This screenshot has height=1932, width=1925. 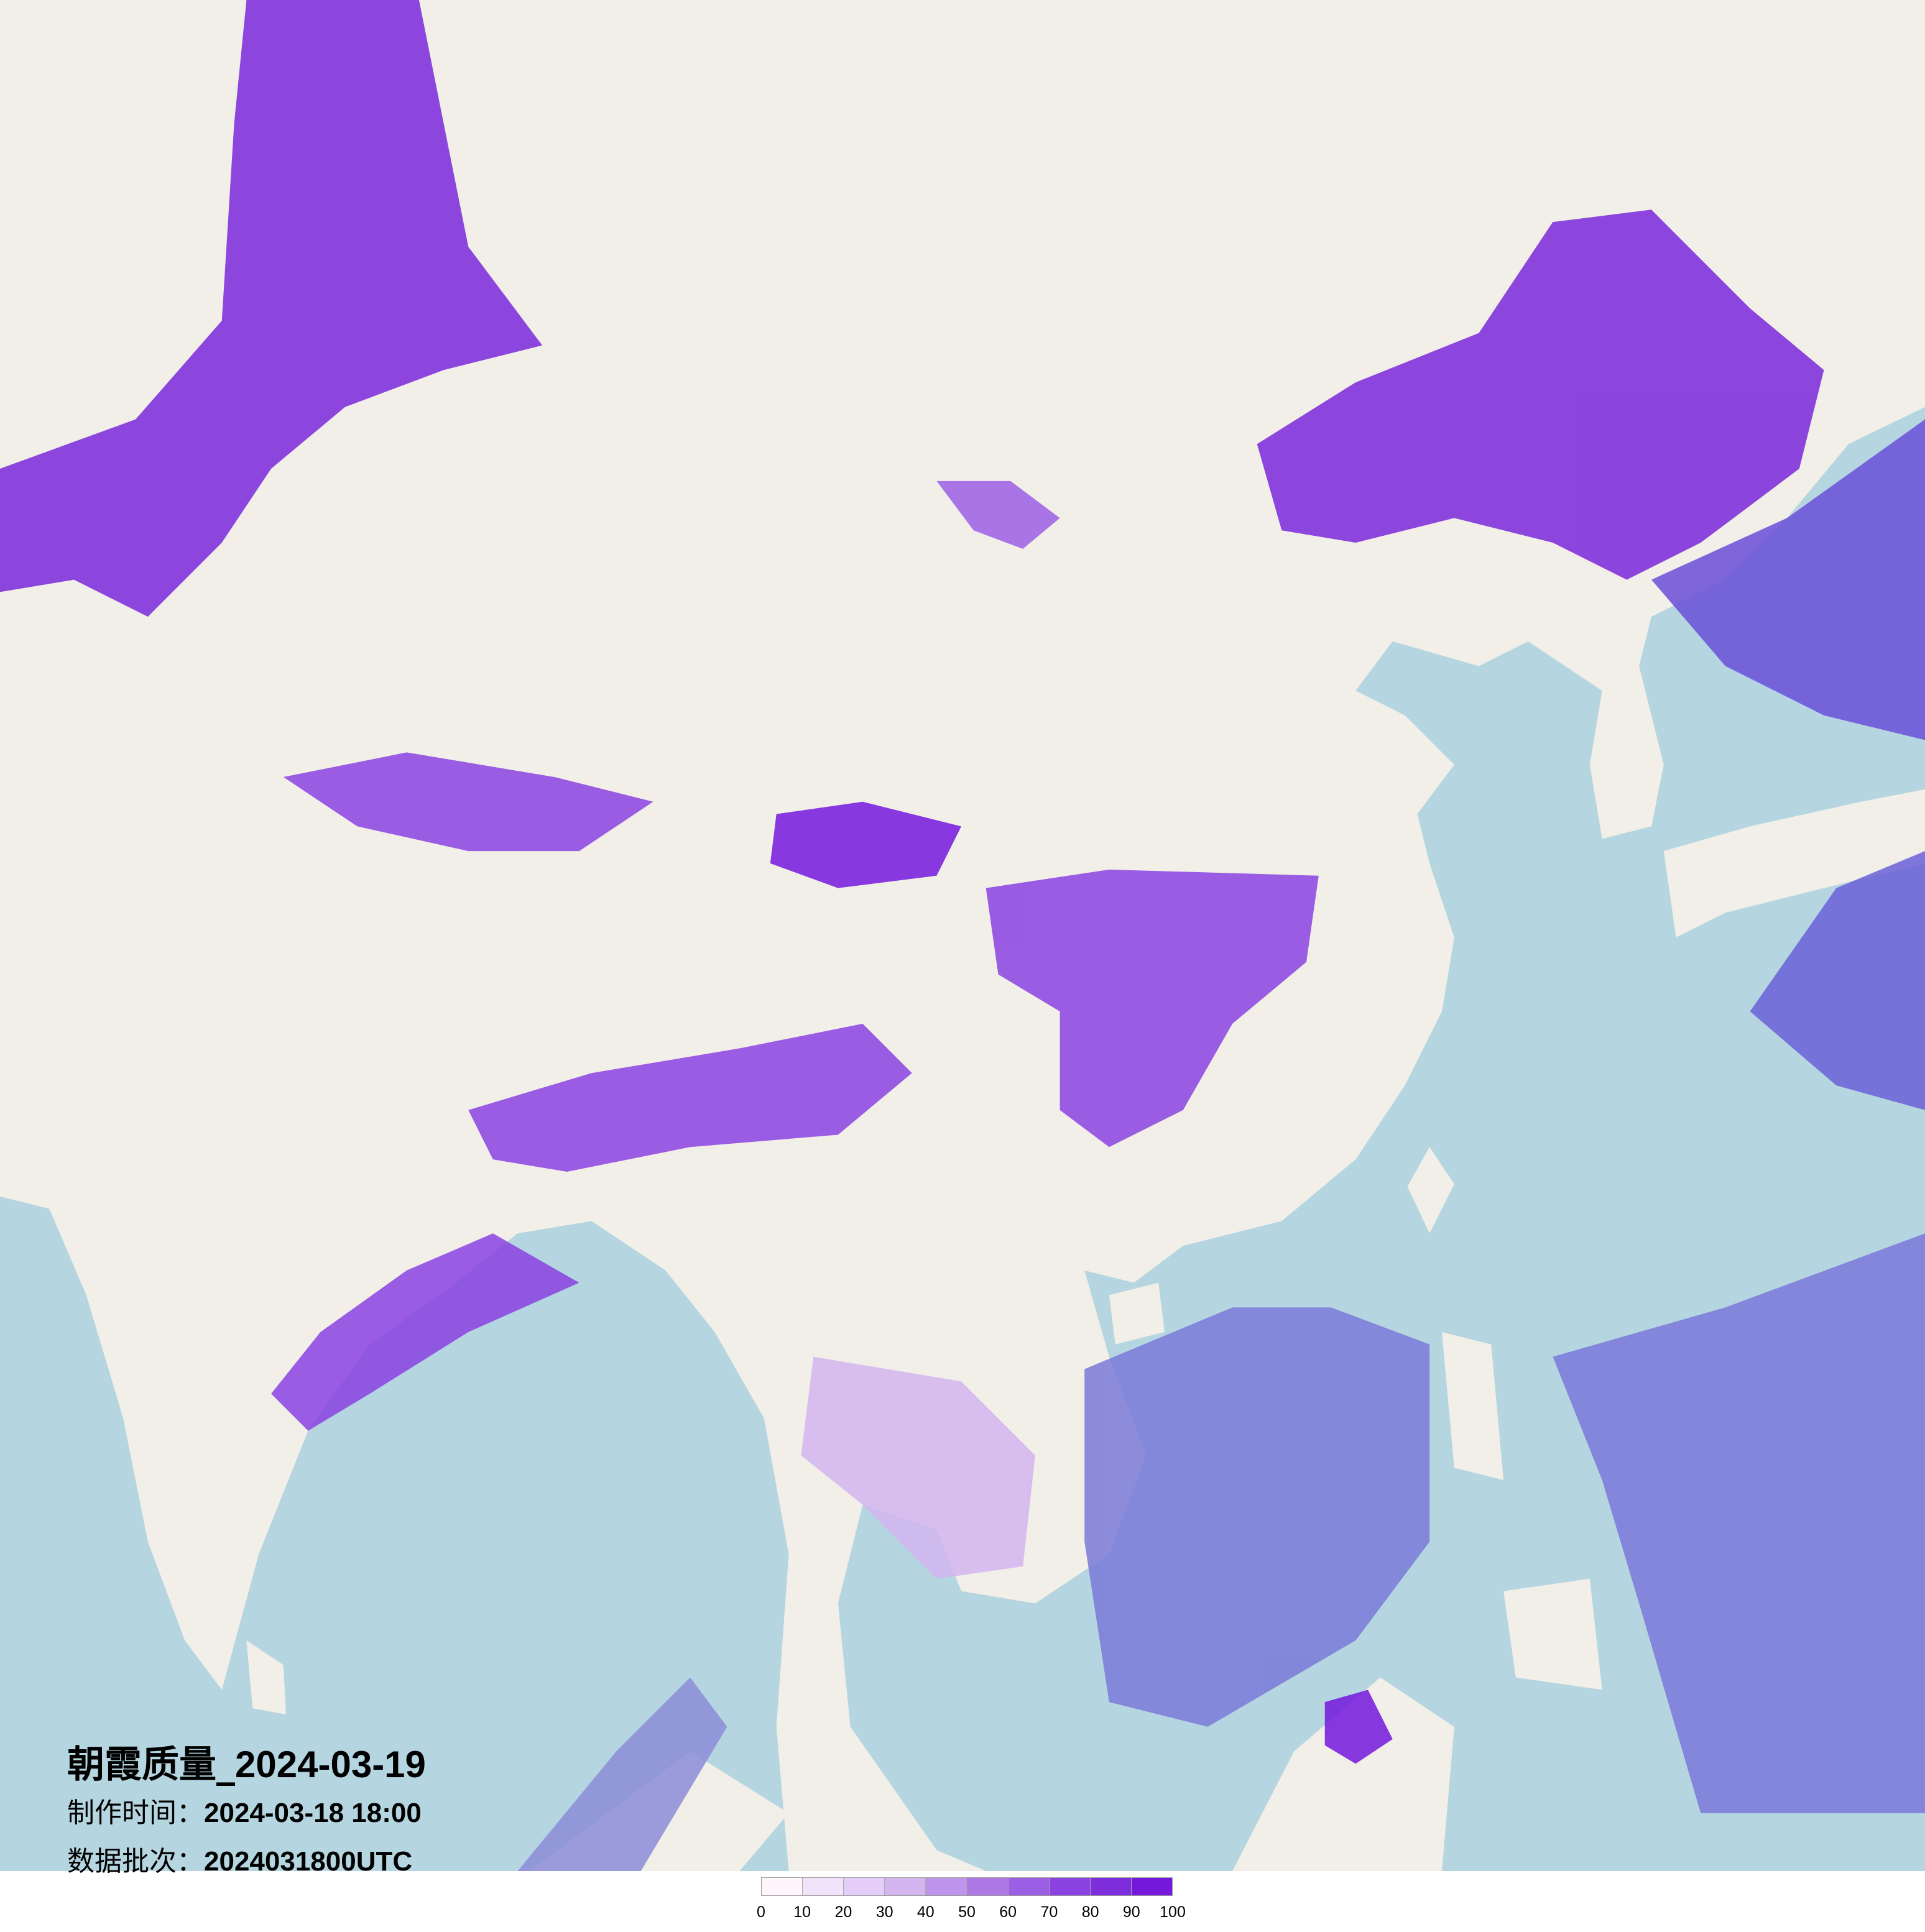 I want to click on title-date: 2024-03-19, so click(x=330, y=1764).